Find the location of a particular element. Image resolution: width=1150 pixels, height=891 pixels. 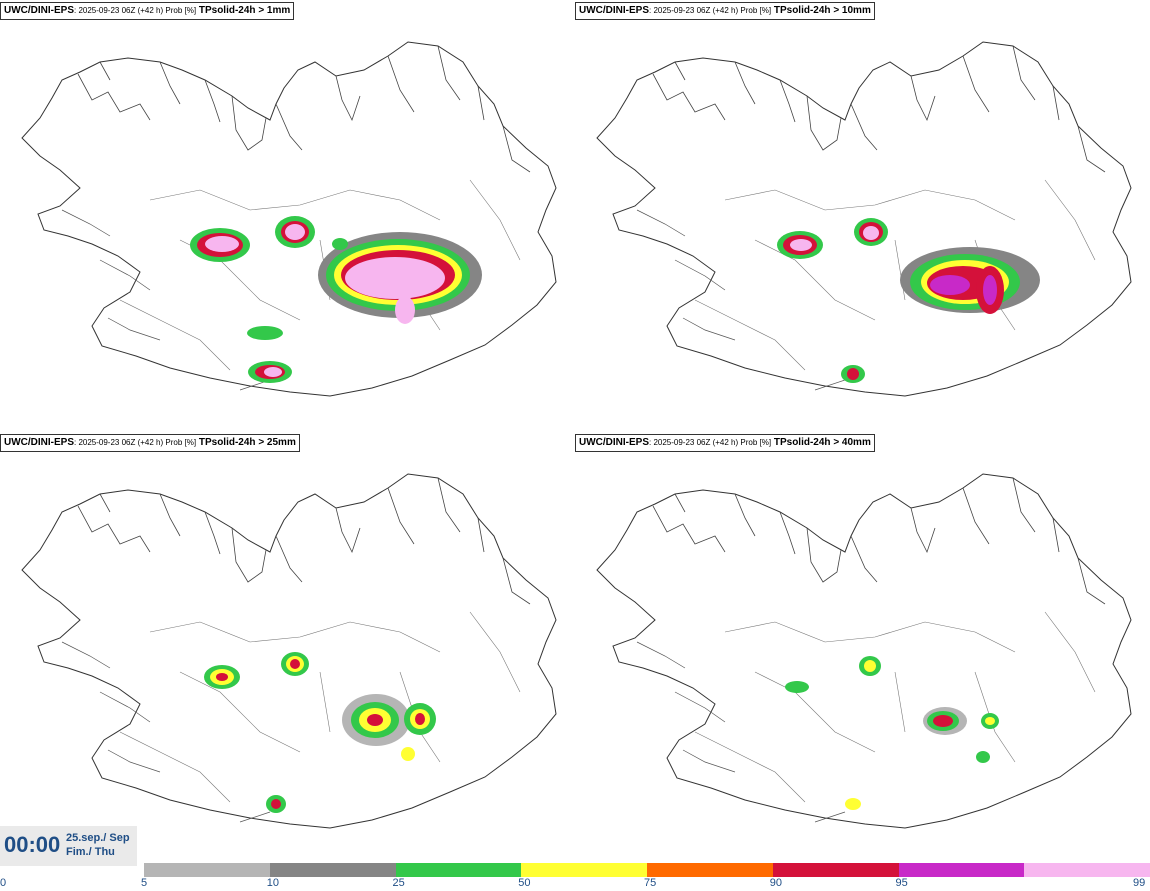

probability-colorbar is located at coordinates (647, 870).